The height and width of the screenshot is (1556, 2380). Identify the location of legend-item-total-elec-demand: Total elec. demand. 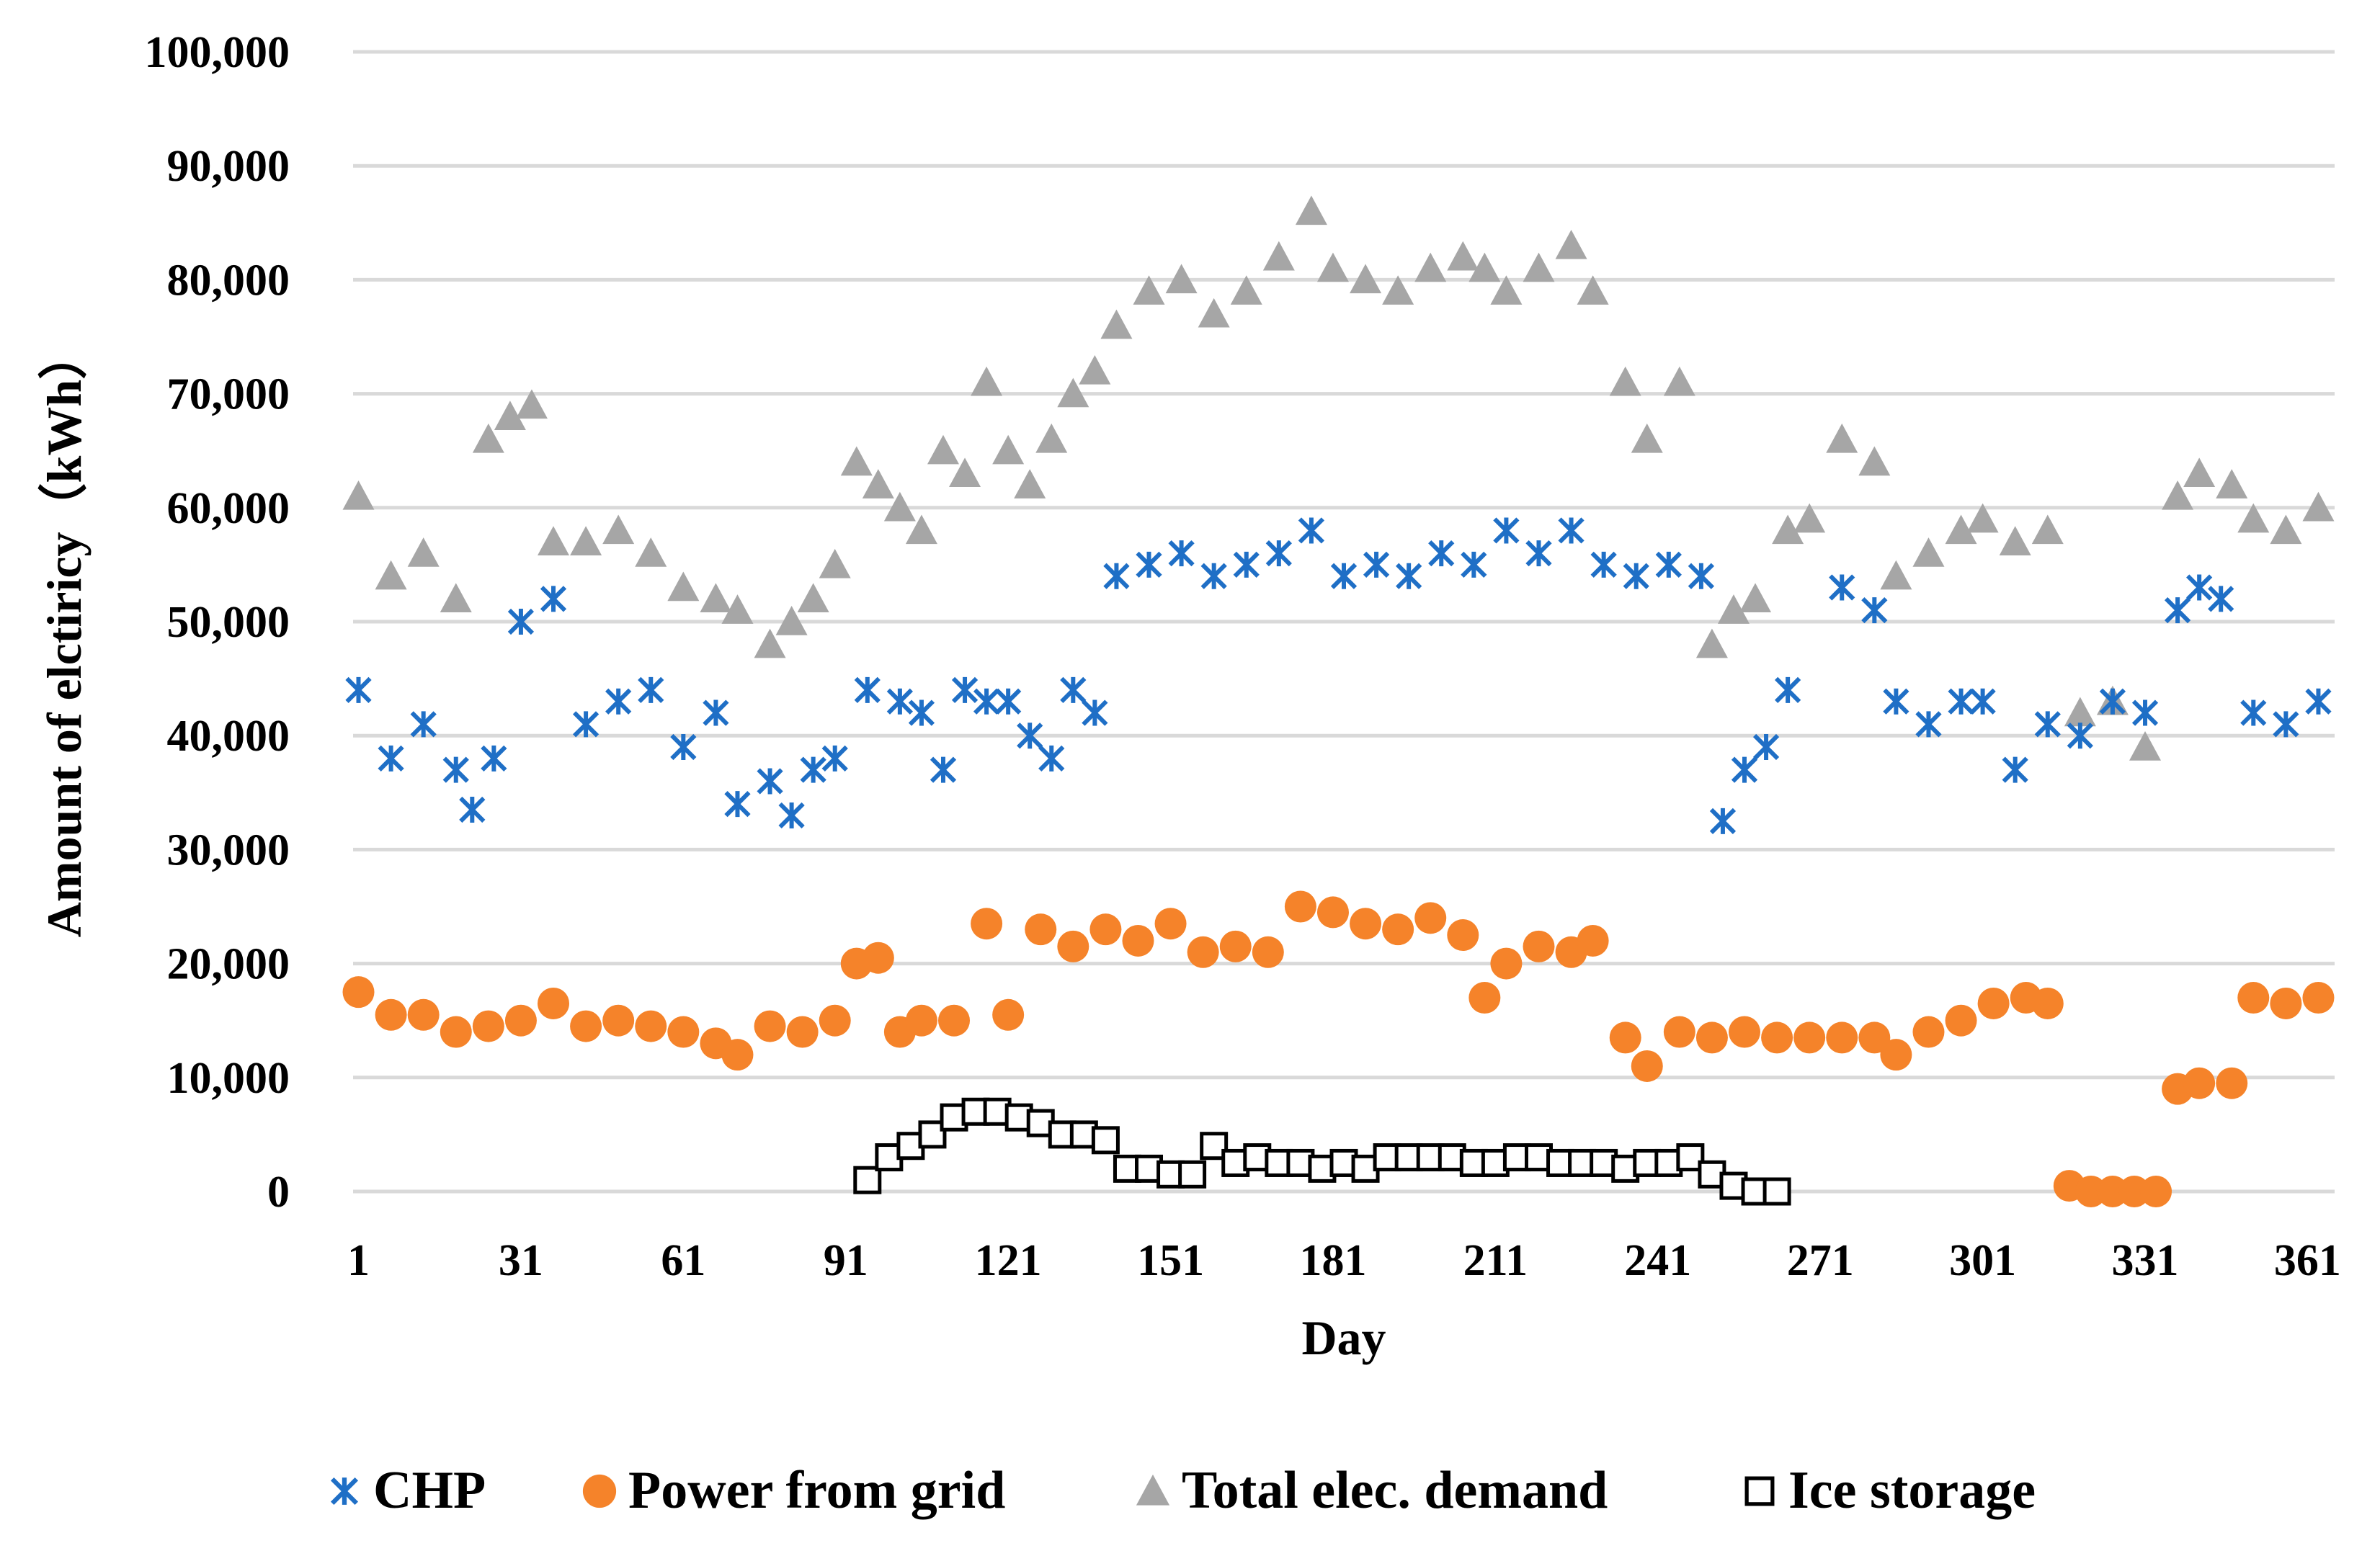
(1372, 1490).